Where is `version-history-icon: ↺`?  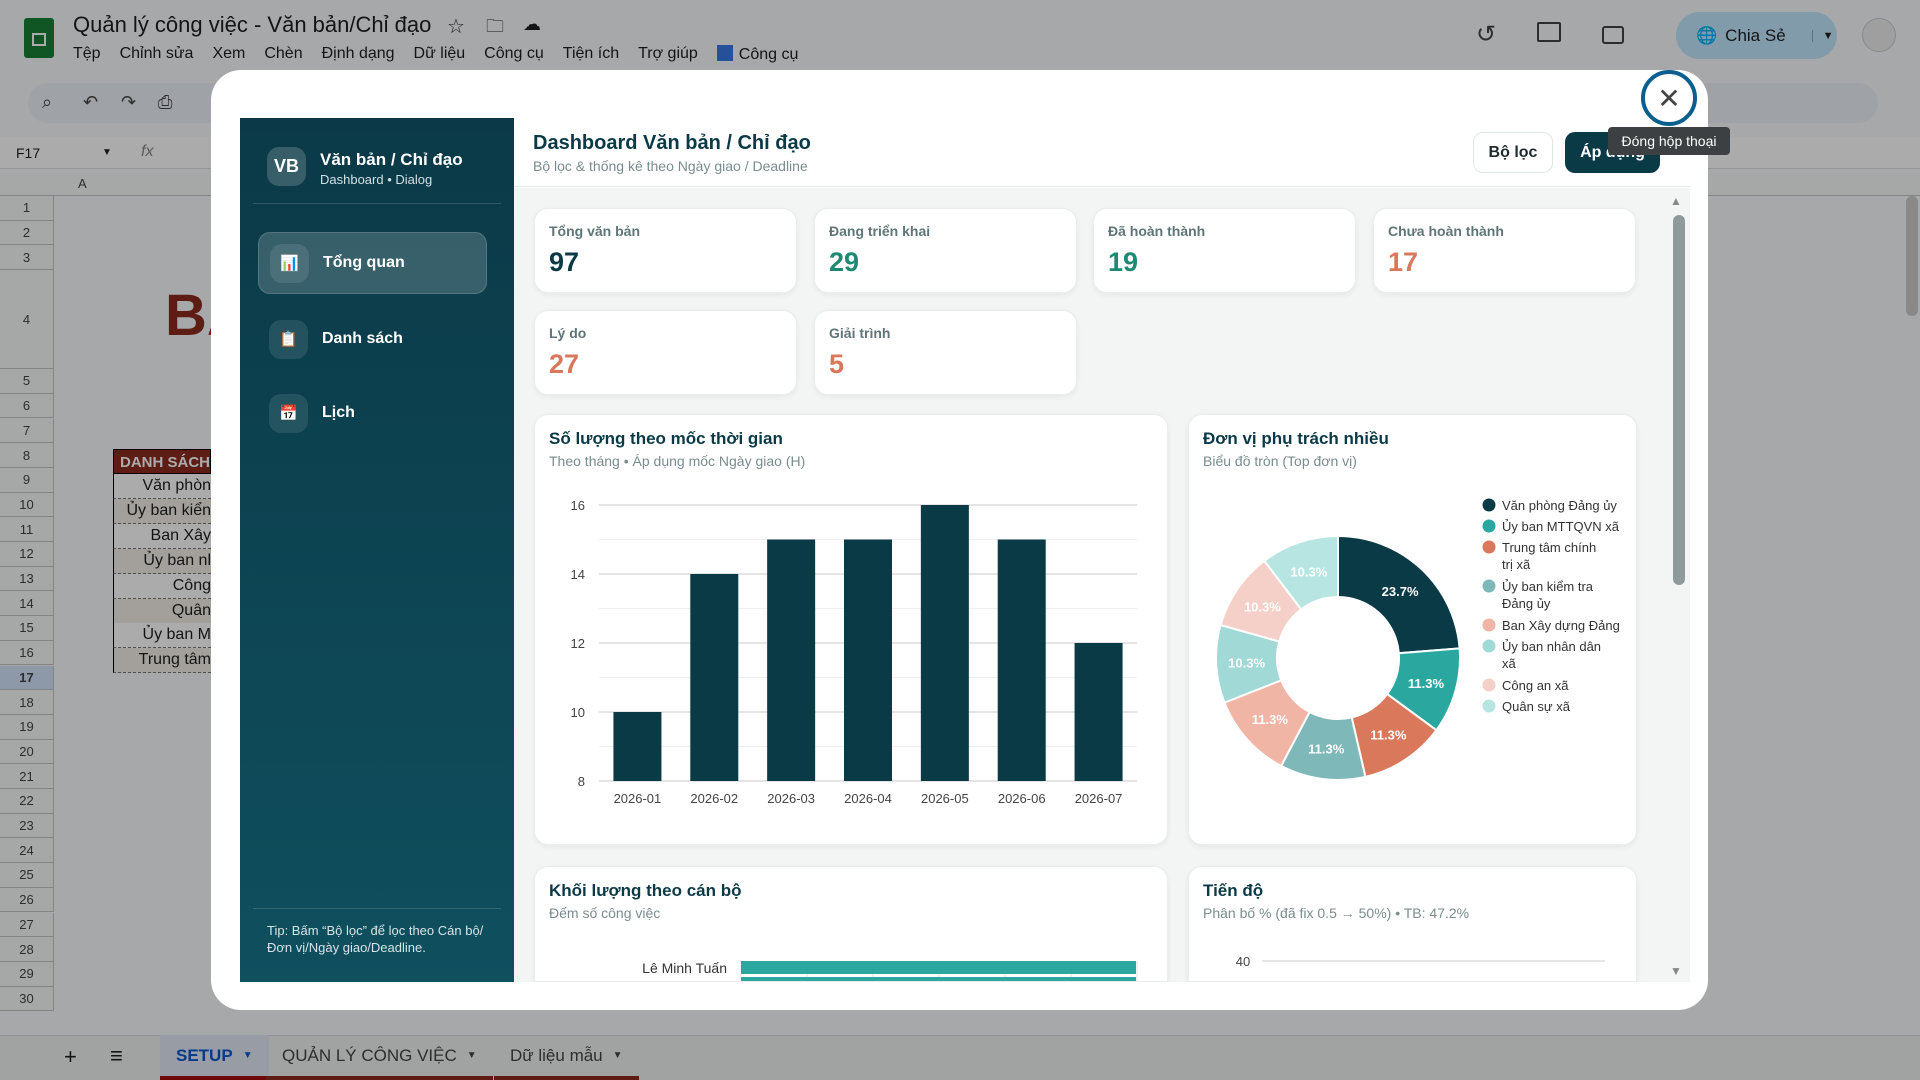 version-history-icon: ↺ is located at coordinates (1486, 34).